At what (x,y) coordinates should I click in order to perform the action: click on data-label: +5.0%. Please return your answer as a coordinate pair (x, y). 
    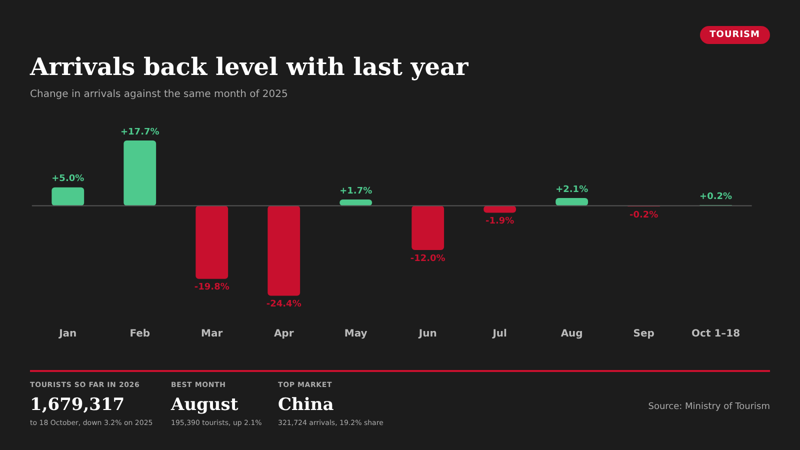
    Looking at the image, I should click on (68, 179).